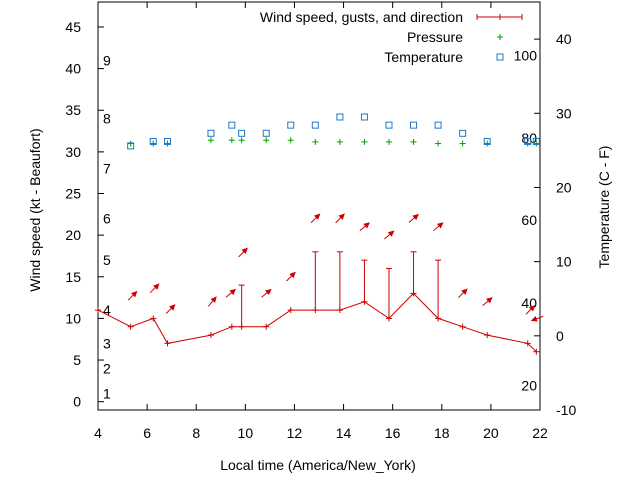 The image size is (640, 480). What do you see at coordinates (560, 336) in the screenshot?
I see `y2-tick-label: 0` at bounding box center [560, 336].